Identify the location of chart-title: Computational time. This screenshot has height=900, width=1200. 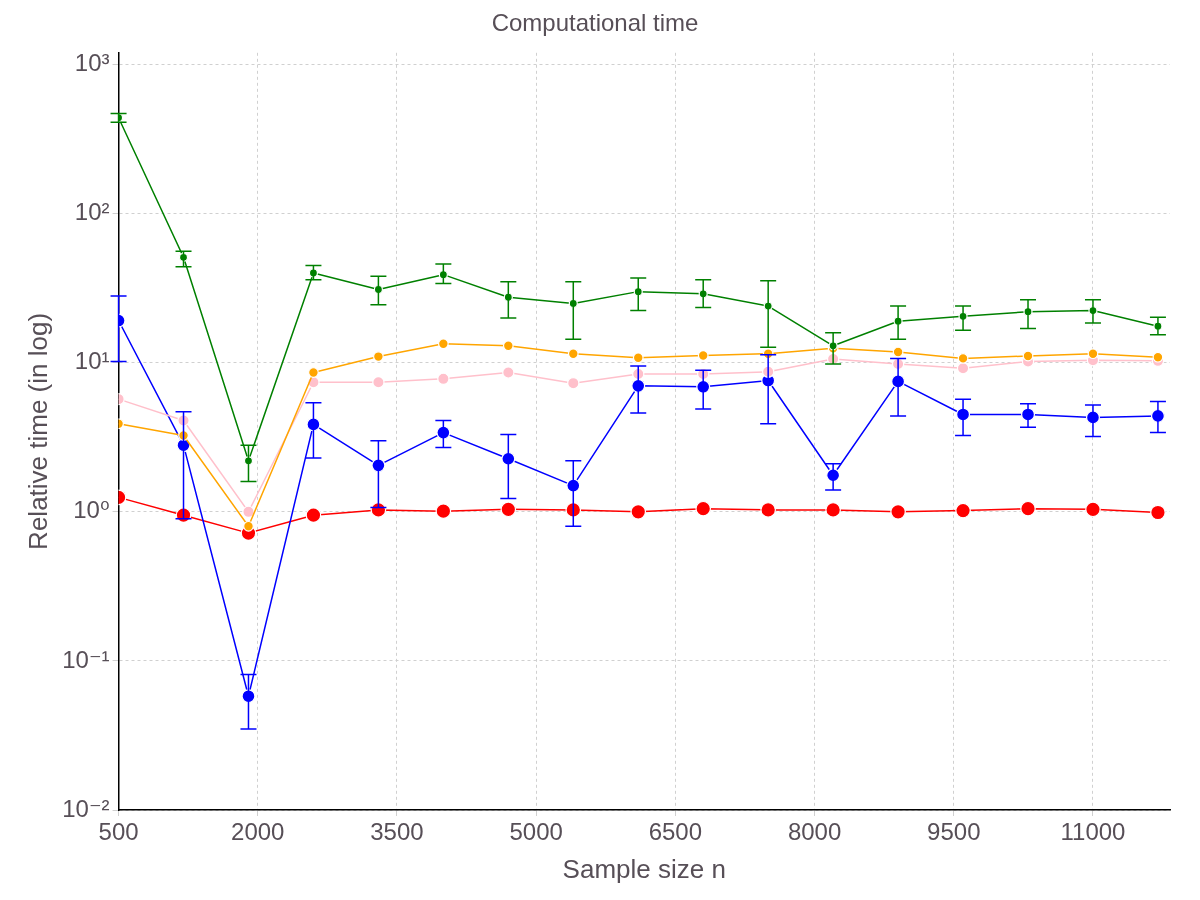
(595, 23).